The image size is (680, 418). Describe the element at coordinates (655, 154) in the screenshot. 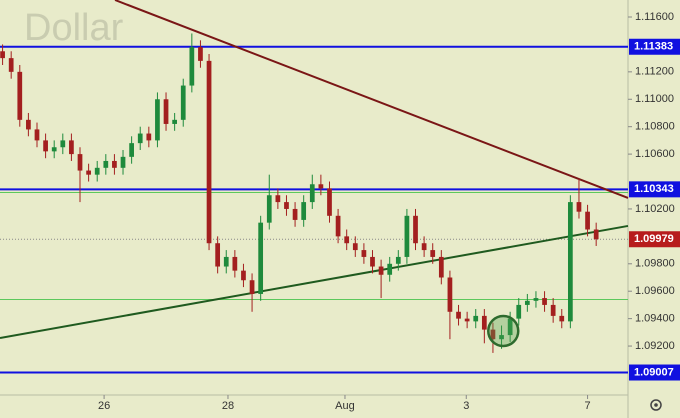

I see `y-tick-label: 1.10600` at that location.